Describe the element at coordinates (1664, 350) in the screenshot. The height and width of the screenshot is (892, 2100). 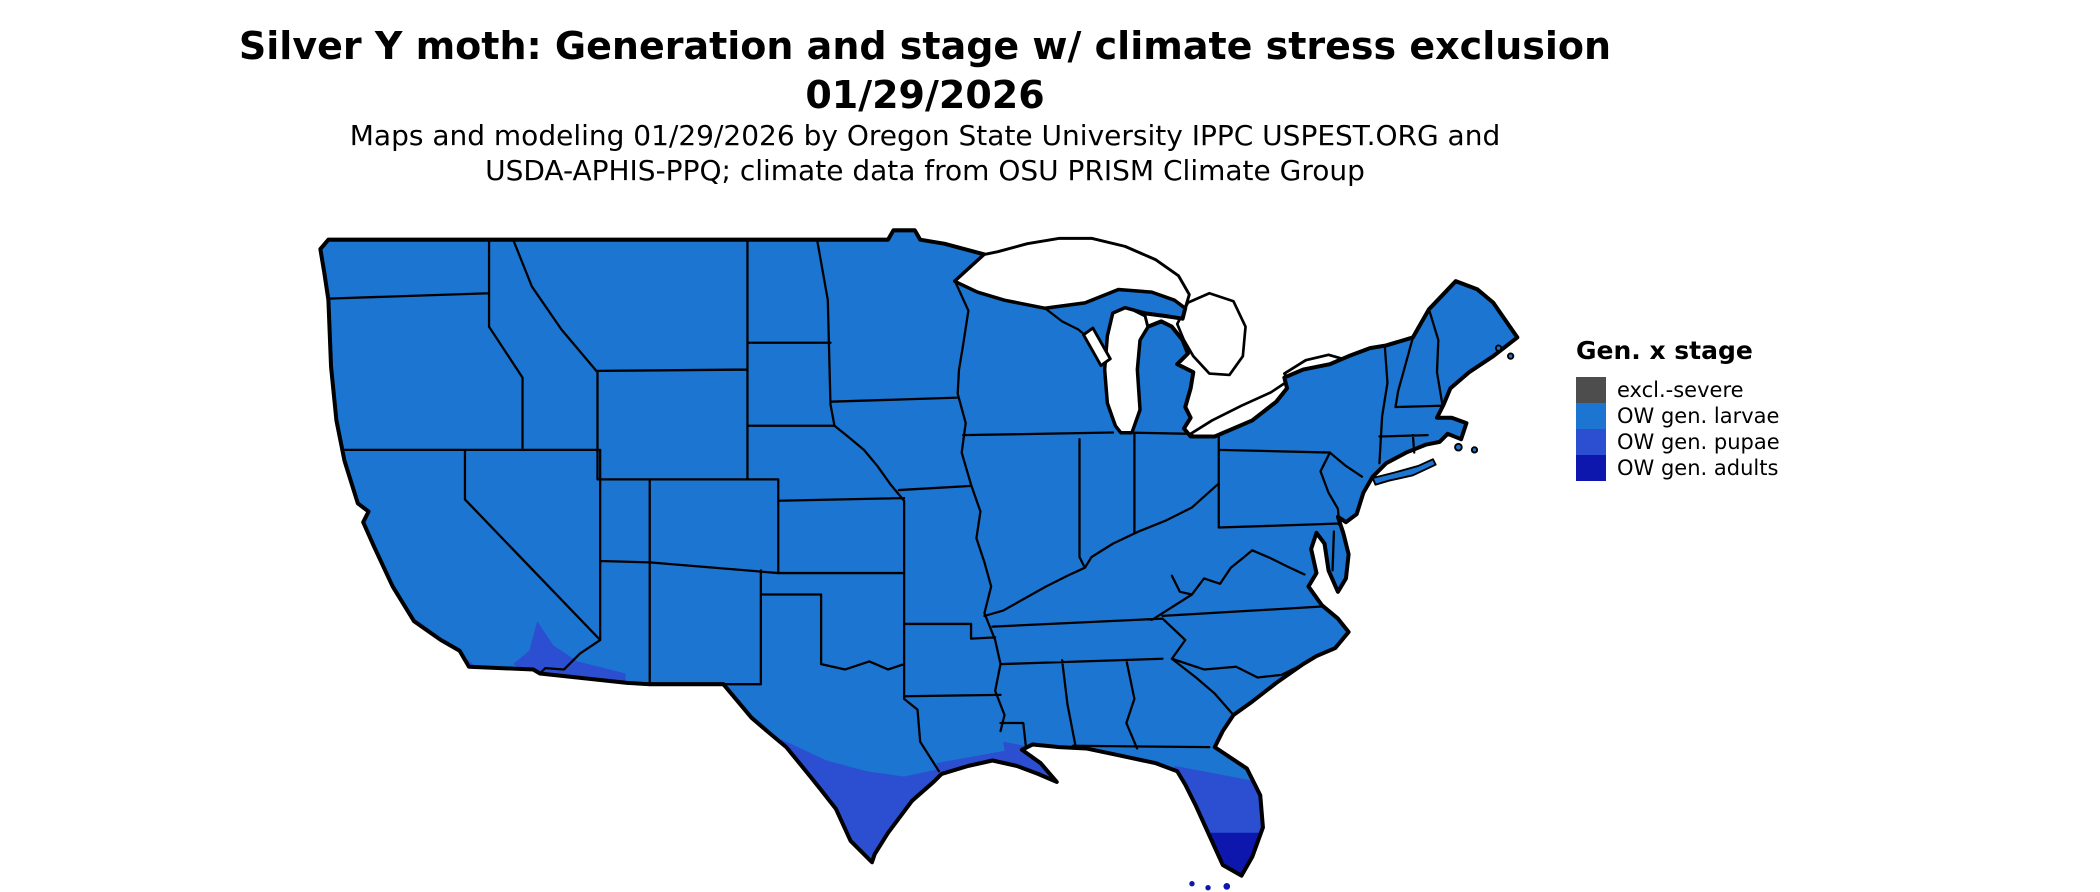
I see `legend-title: Gen. x stage` at that location.